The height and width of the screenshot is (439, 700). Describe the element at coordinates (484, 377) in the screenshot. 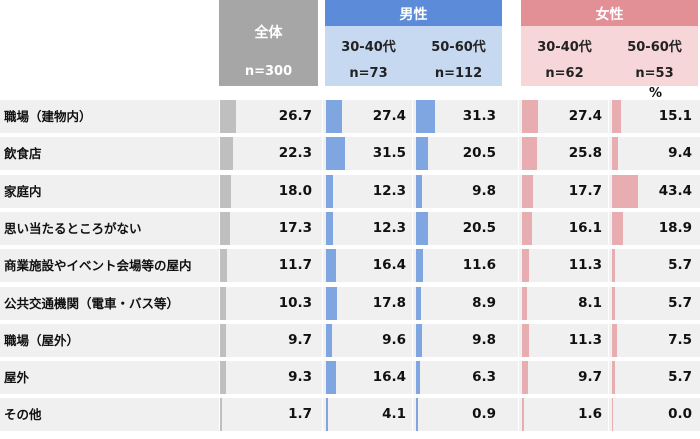

I see `value-label: 6.3` at that location.